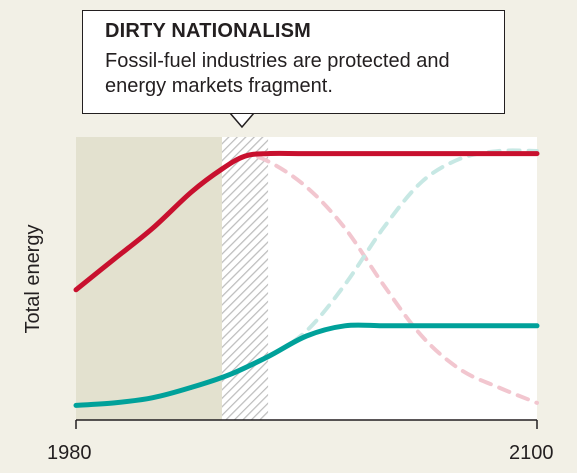  What do you see at coordinates (242, 120) in the screenshot?
I see `callout-pointer` at bounding box center [242, 120].